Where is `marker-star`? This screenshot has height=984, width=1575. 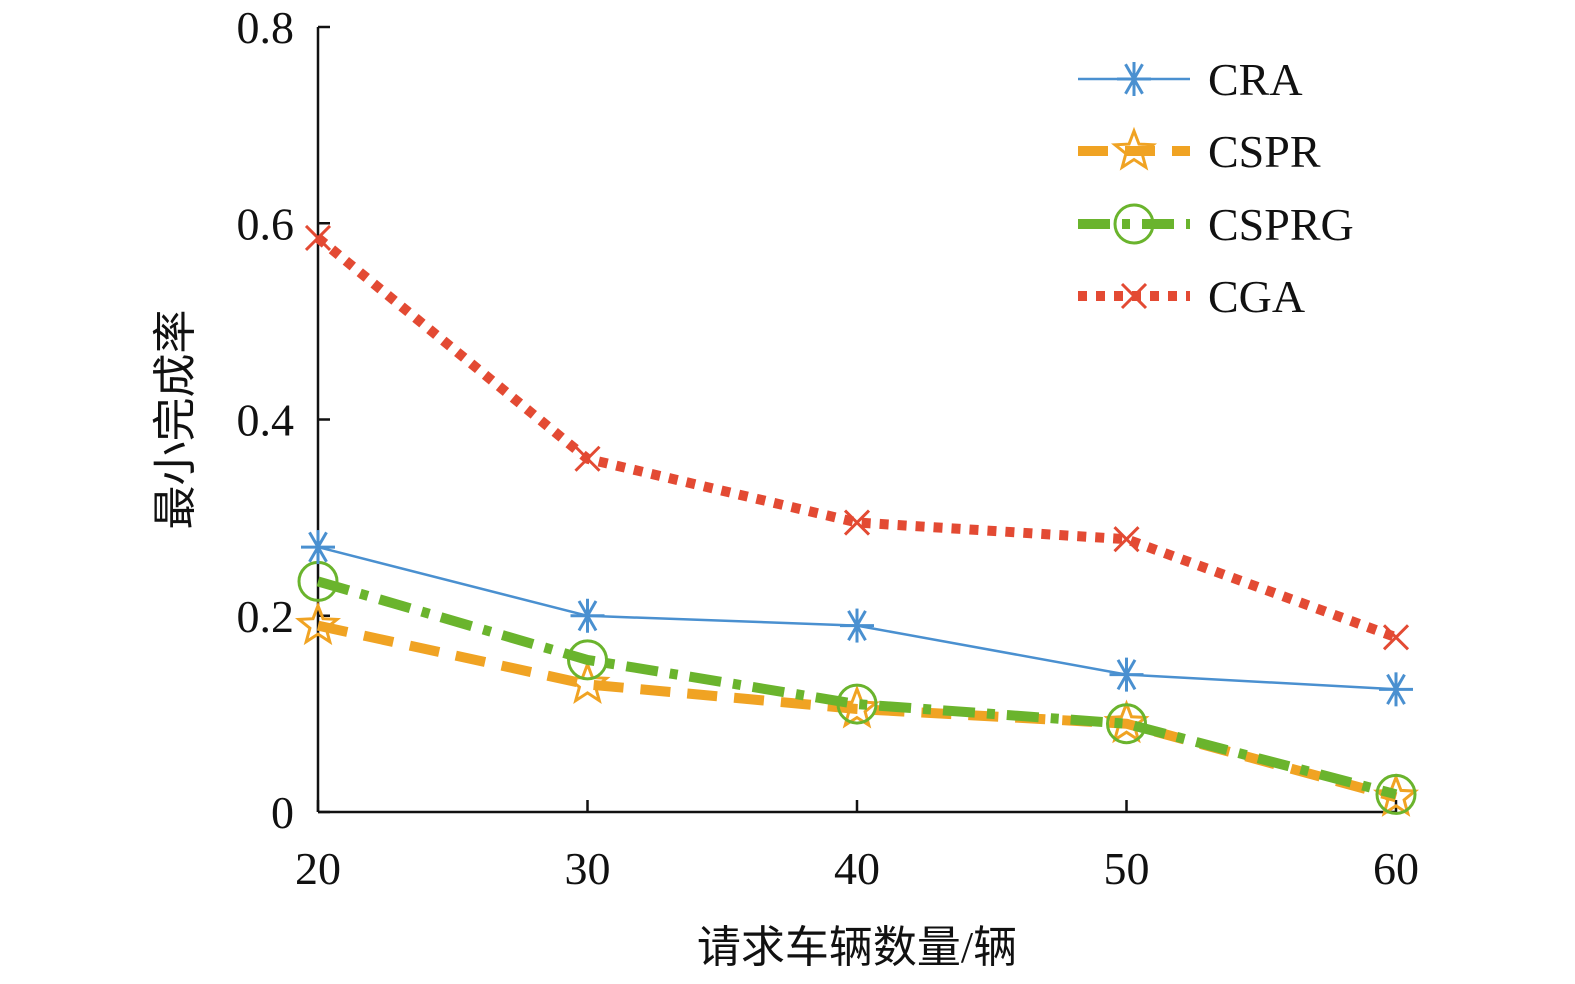 marker-star is located at coordinates (1134, 148).